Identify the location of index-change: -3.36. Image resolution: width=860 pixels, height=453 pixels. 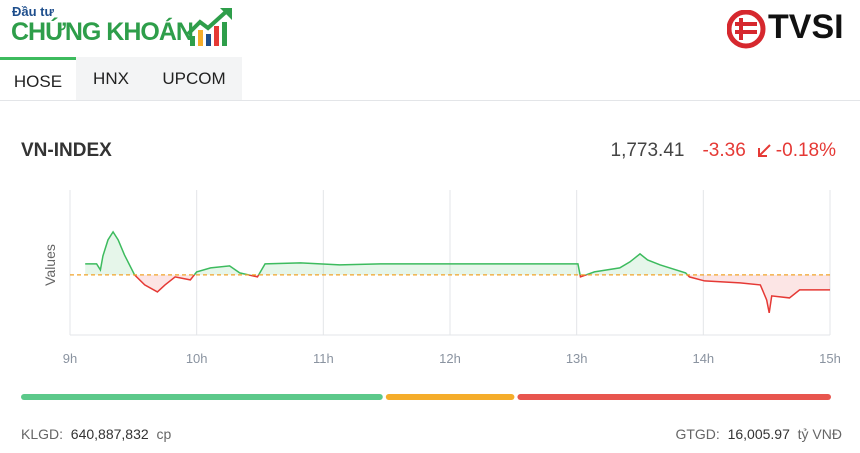
(724, 150).